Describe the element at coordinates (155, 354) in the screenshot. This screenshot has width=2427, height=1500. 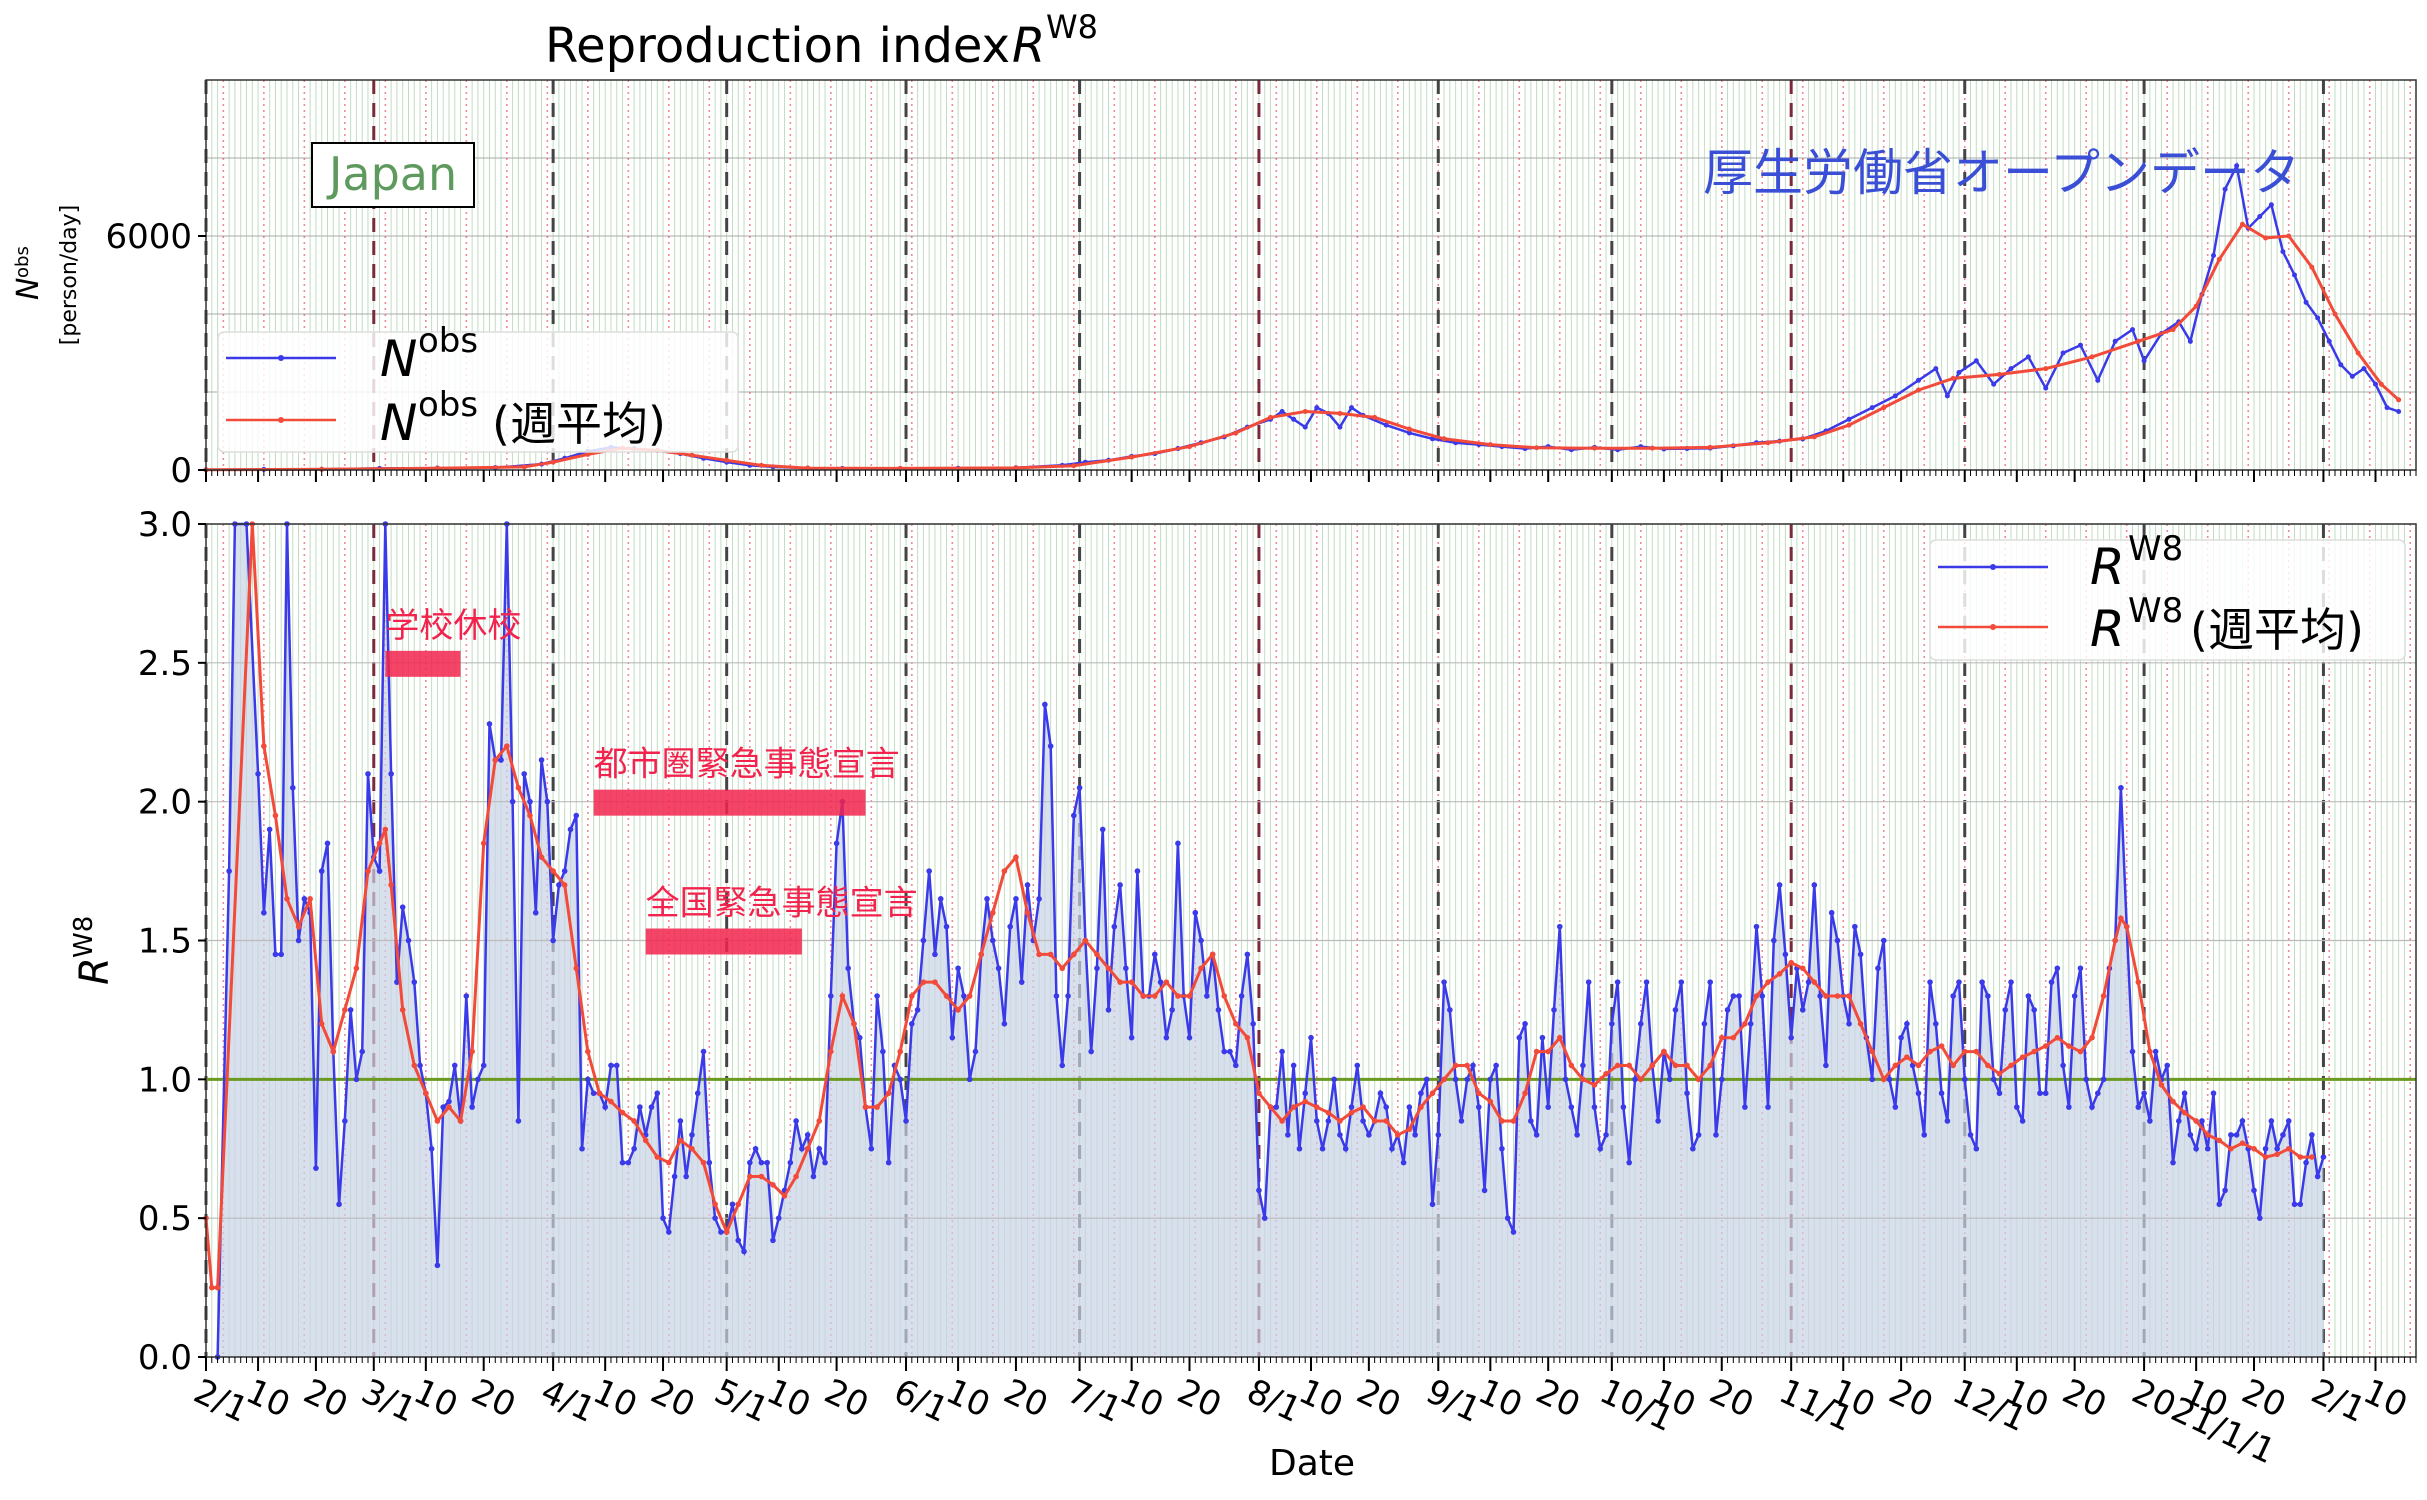
I see `top-y-axis: 0 6000` at that location.